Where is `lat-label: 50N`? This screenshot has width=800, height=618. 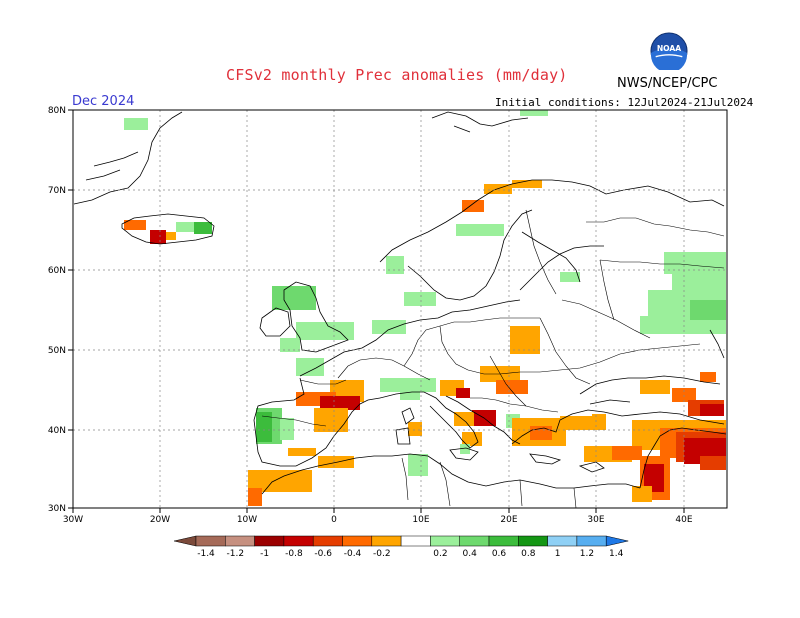 lat-label: 50N is located at coordinates (57, 351).